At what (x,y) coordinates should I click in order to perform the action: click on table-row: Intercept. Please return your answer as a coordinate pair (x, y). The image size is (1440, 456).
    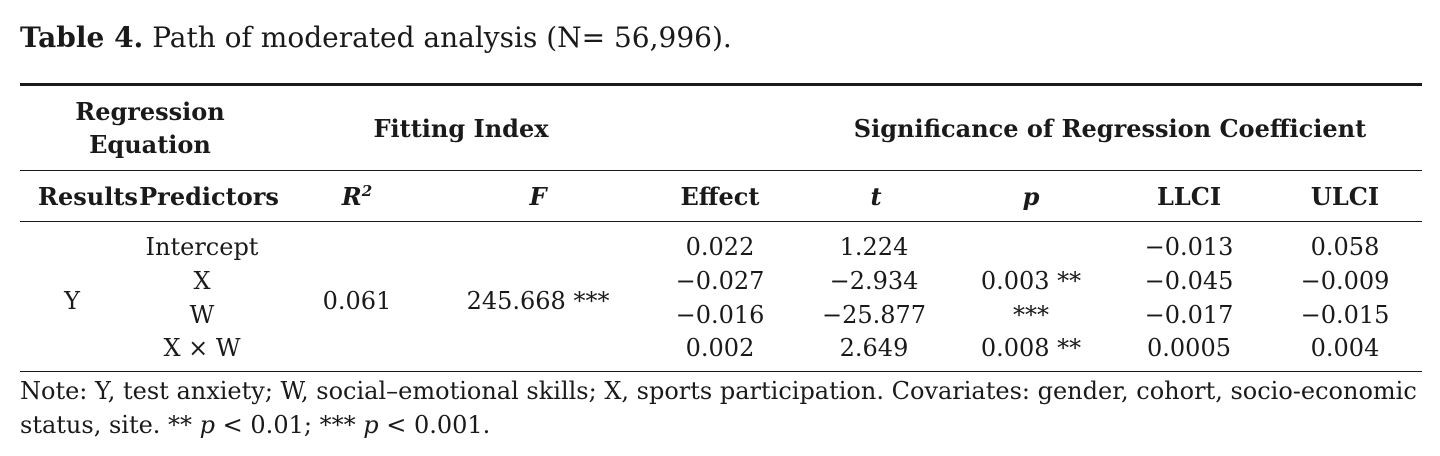
    Looking at the image, I should click on (202, 247).